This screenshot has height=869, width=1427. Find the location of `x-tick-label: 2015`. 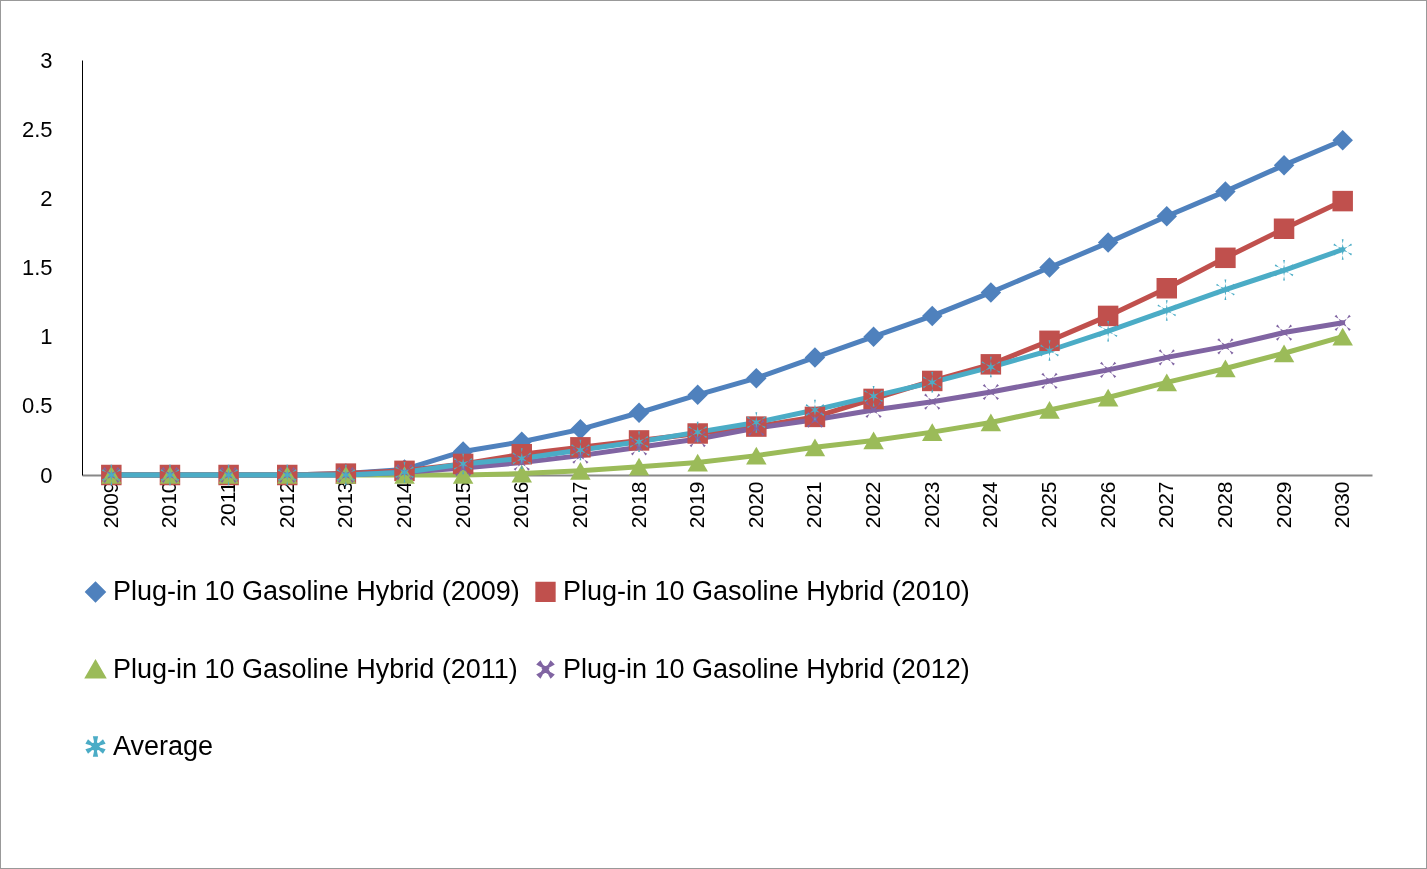

x-tick-label: 2015 is located at coordinates (462, 505).